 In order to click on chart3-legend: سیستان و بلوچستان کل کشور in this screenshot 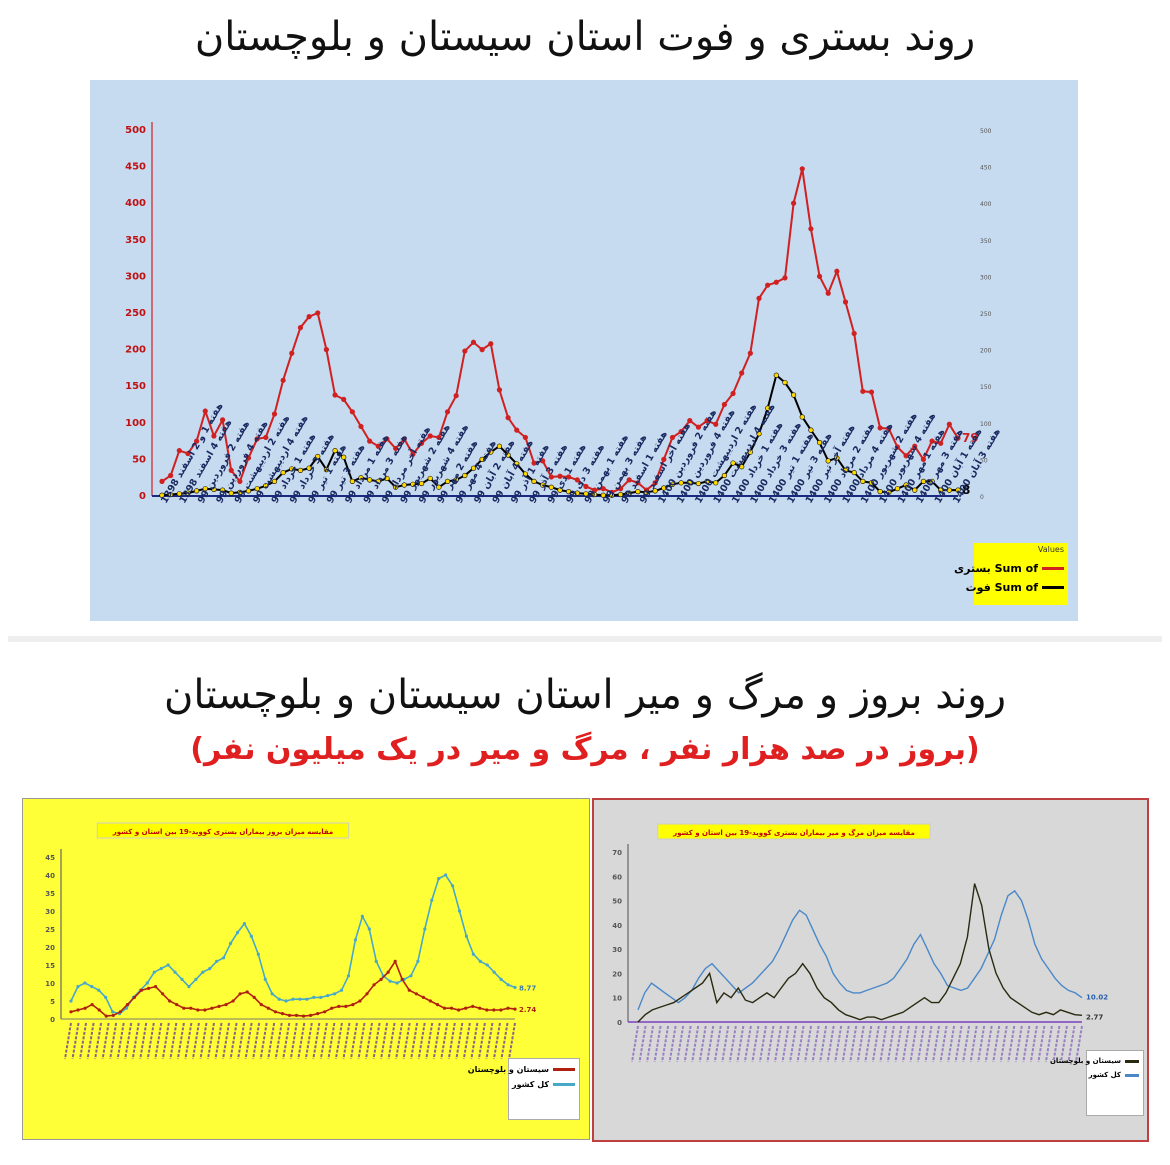, I will do `click(1097, 1083)`.